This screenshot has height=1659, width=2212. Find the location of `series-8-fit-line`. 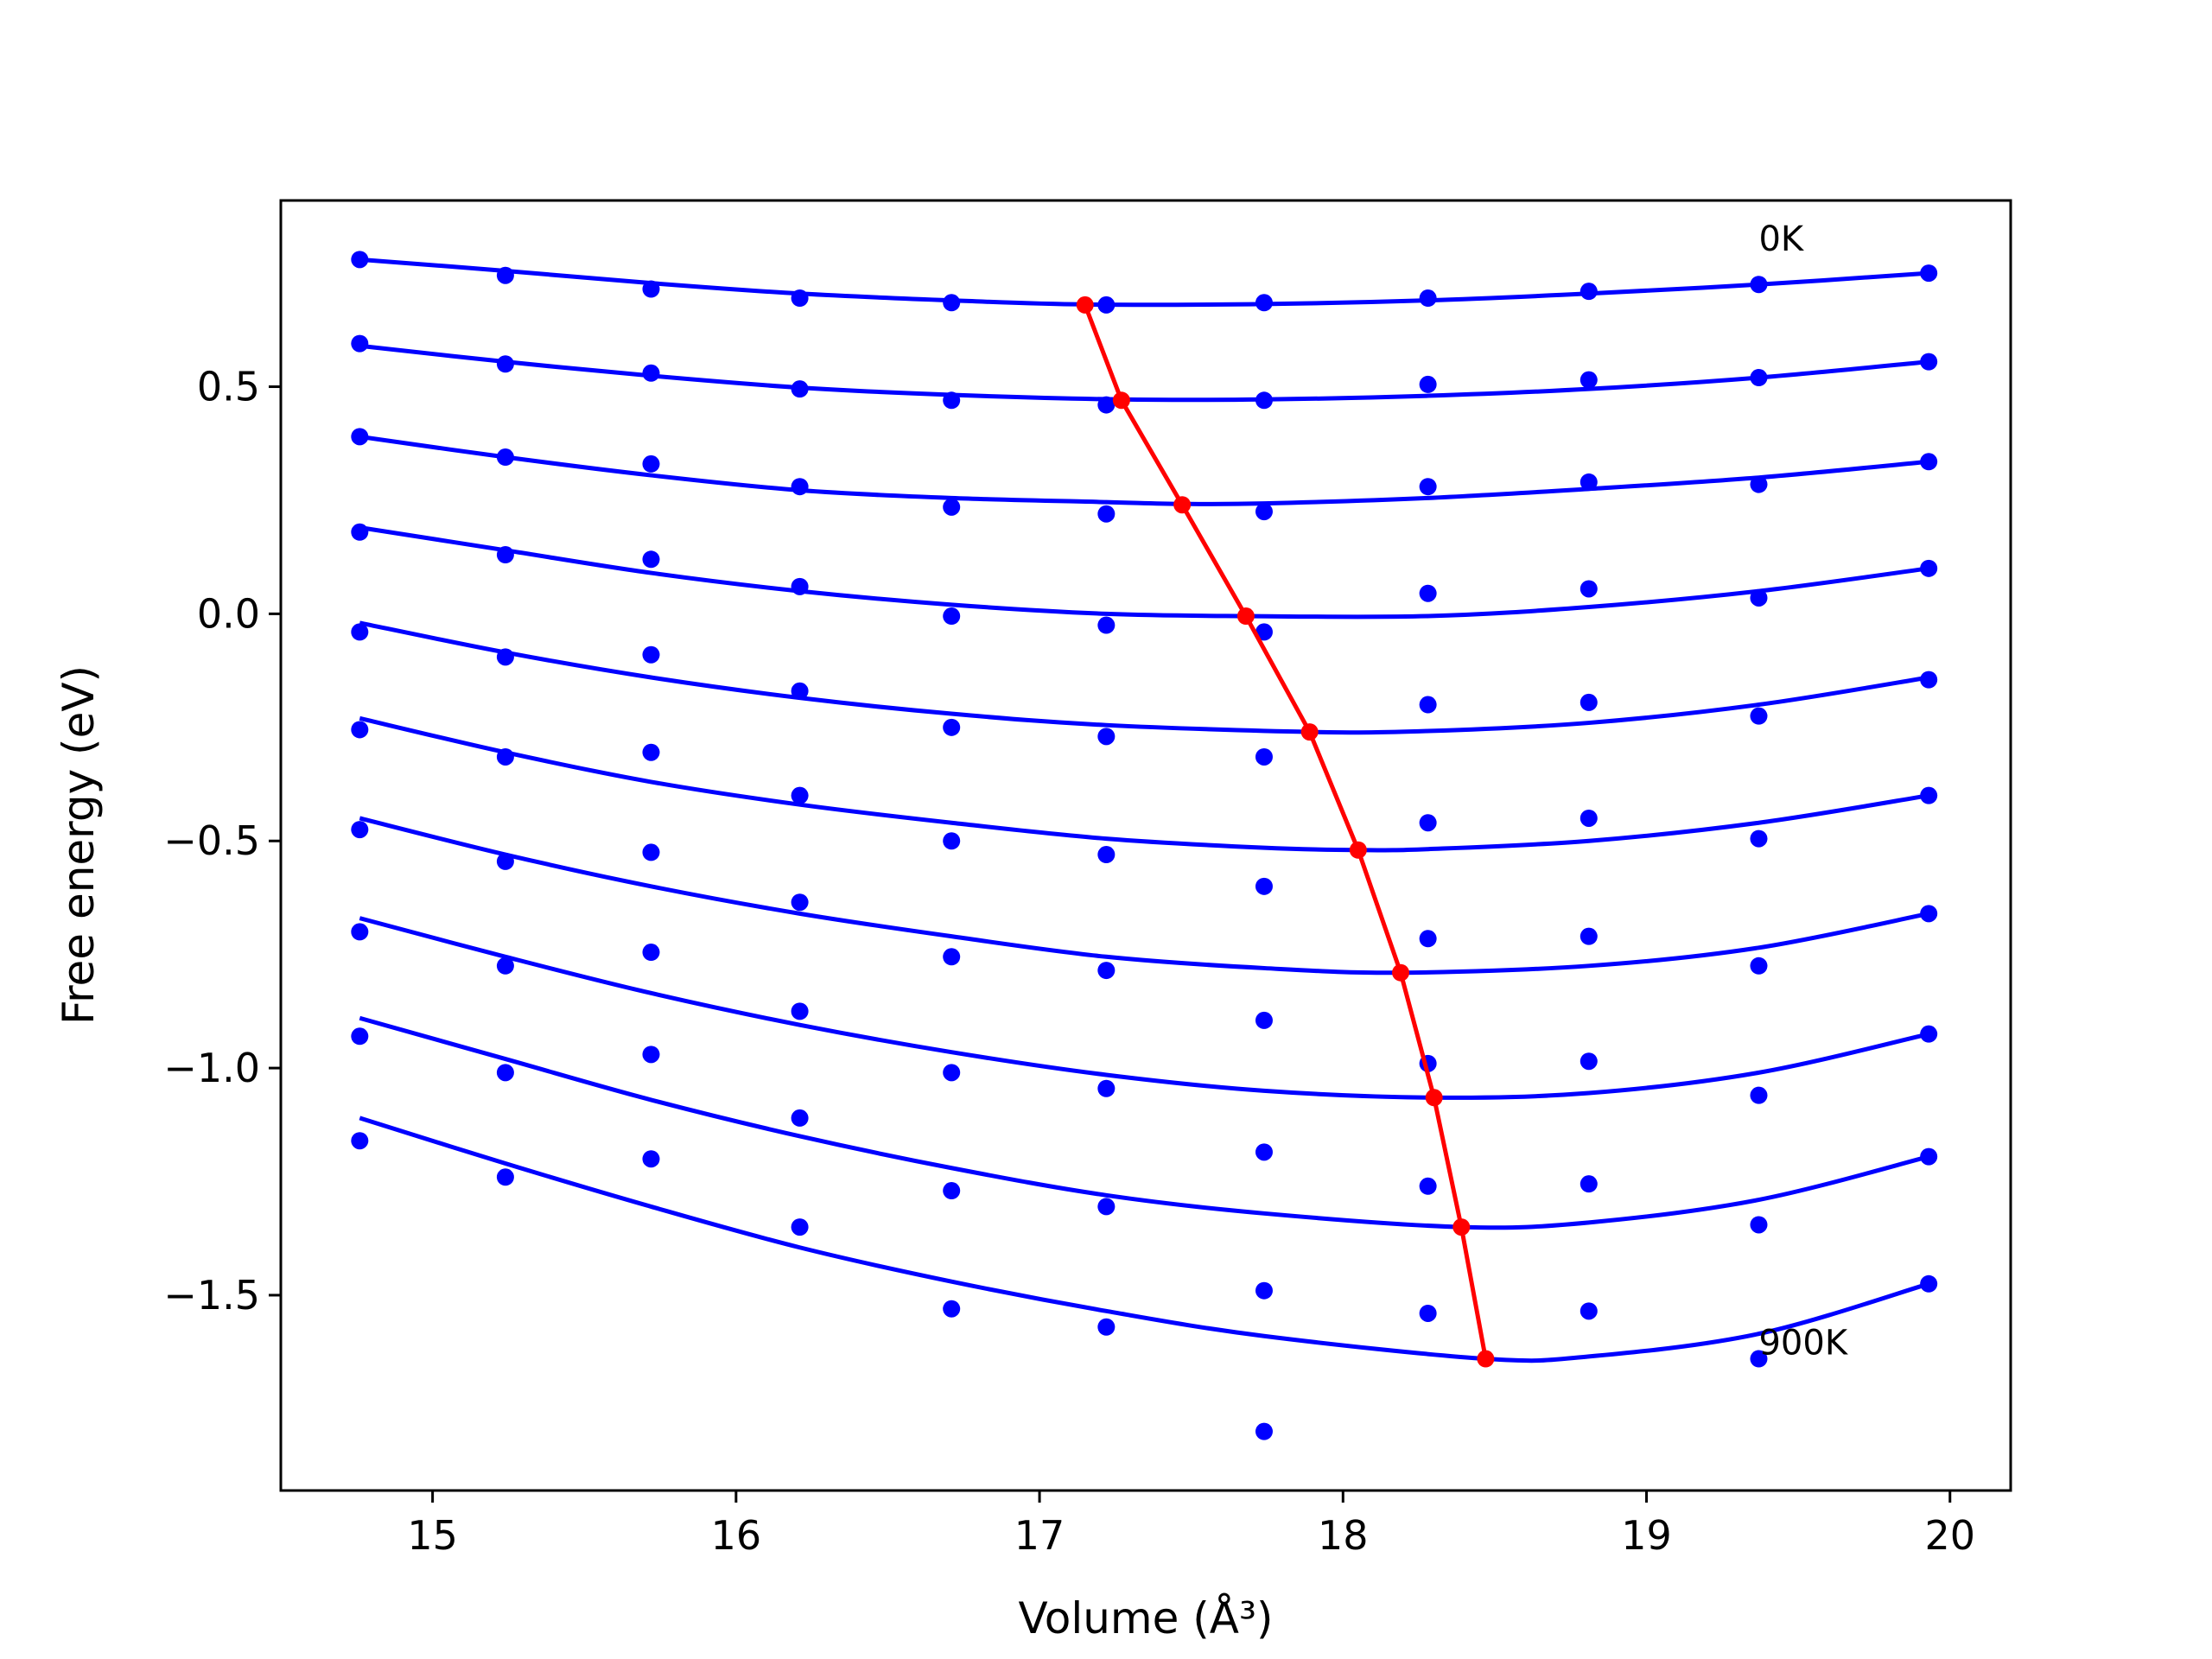

series-8-fit-line is located at coordinates (1144, 1122).